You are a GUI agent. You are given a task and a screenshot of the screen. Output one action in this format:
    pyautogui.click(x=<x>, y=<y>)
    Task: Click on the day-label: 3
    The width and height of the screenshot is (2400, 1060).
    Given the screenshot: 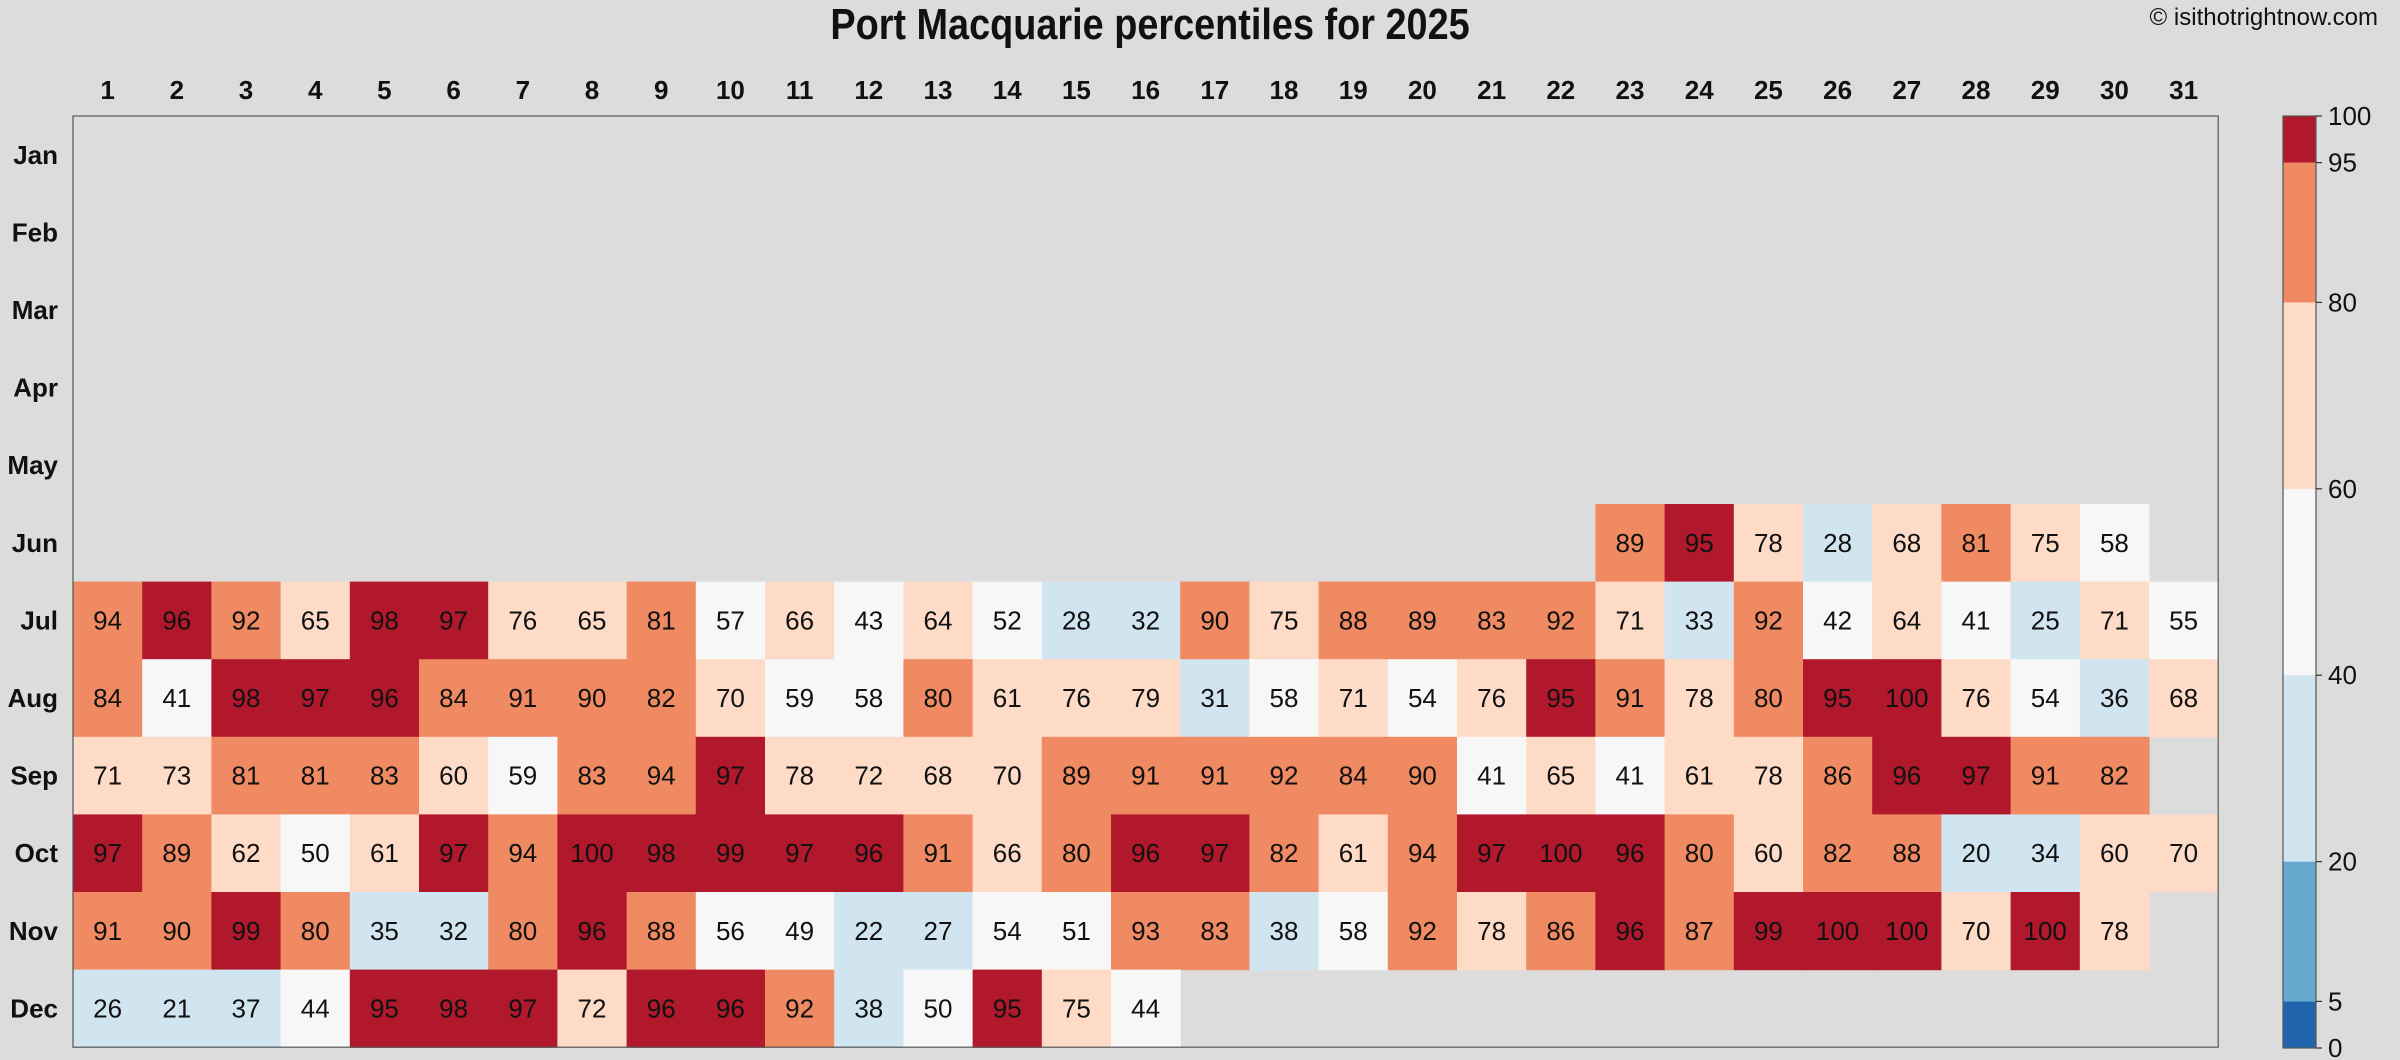 What is the action you would take?
    pyautogui.click(x=246, y=90)
    